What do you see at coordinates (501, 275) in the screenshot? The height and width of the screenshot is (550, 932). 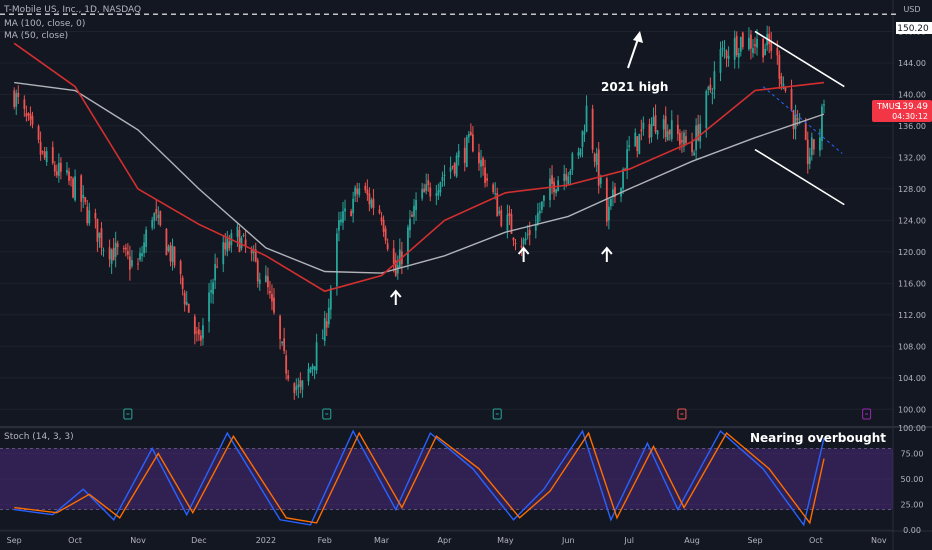 I see `support-arrows` at bounding box center [501, 275].